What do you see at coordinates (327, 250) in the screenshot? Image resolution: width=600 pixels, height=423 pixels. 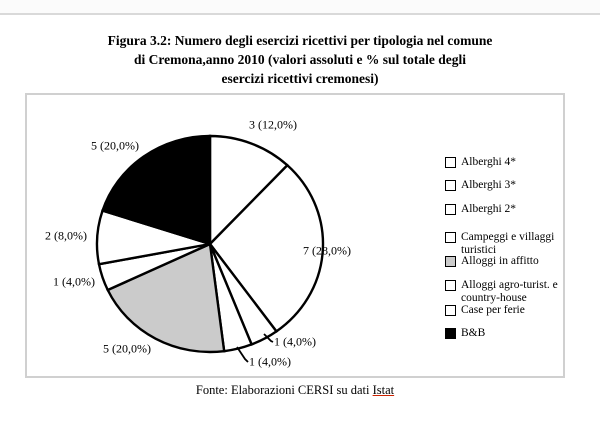 I see `pie-data-label: 7 (28,0%)` at bounding box center [327, 250].